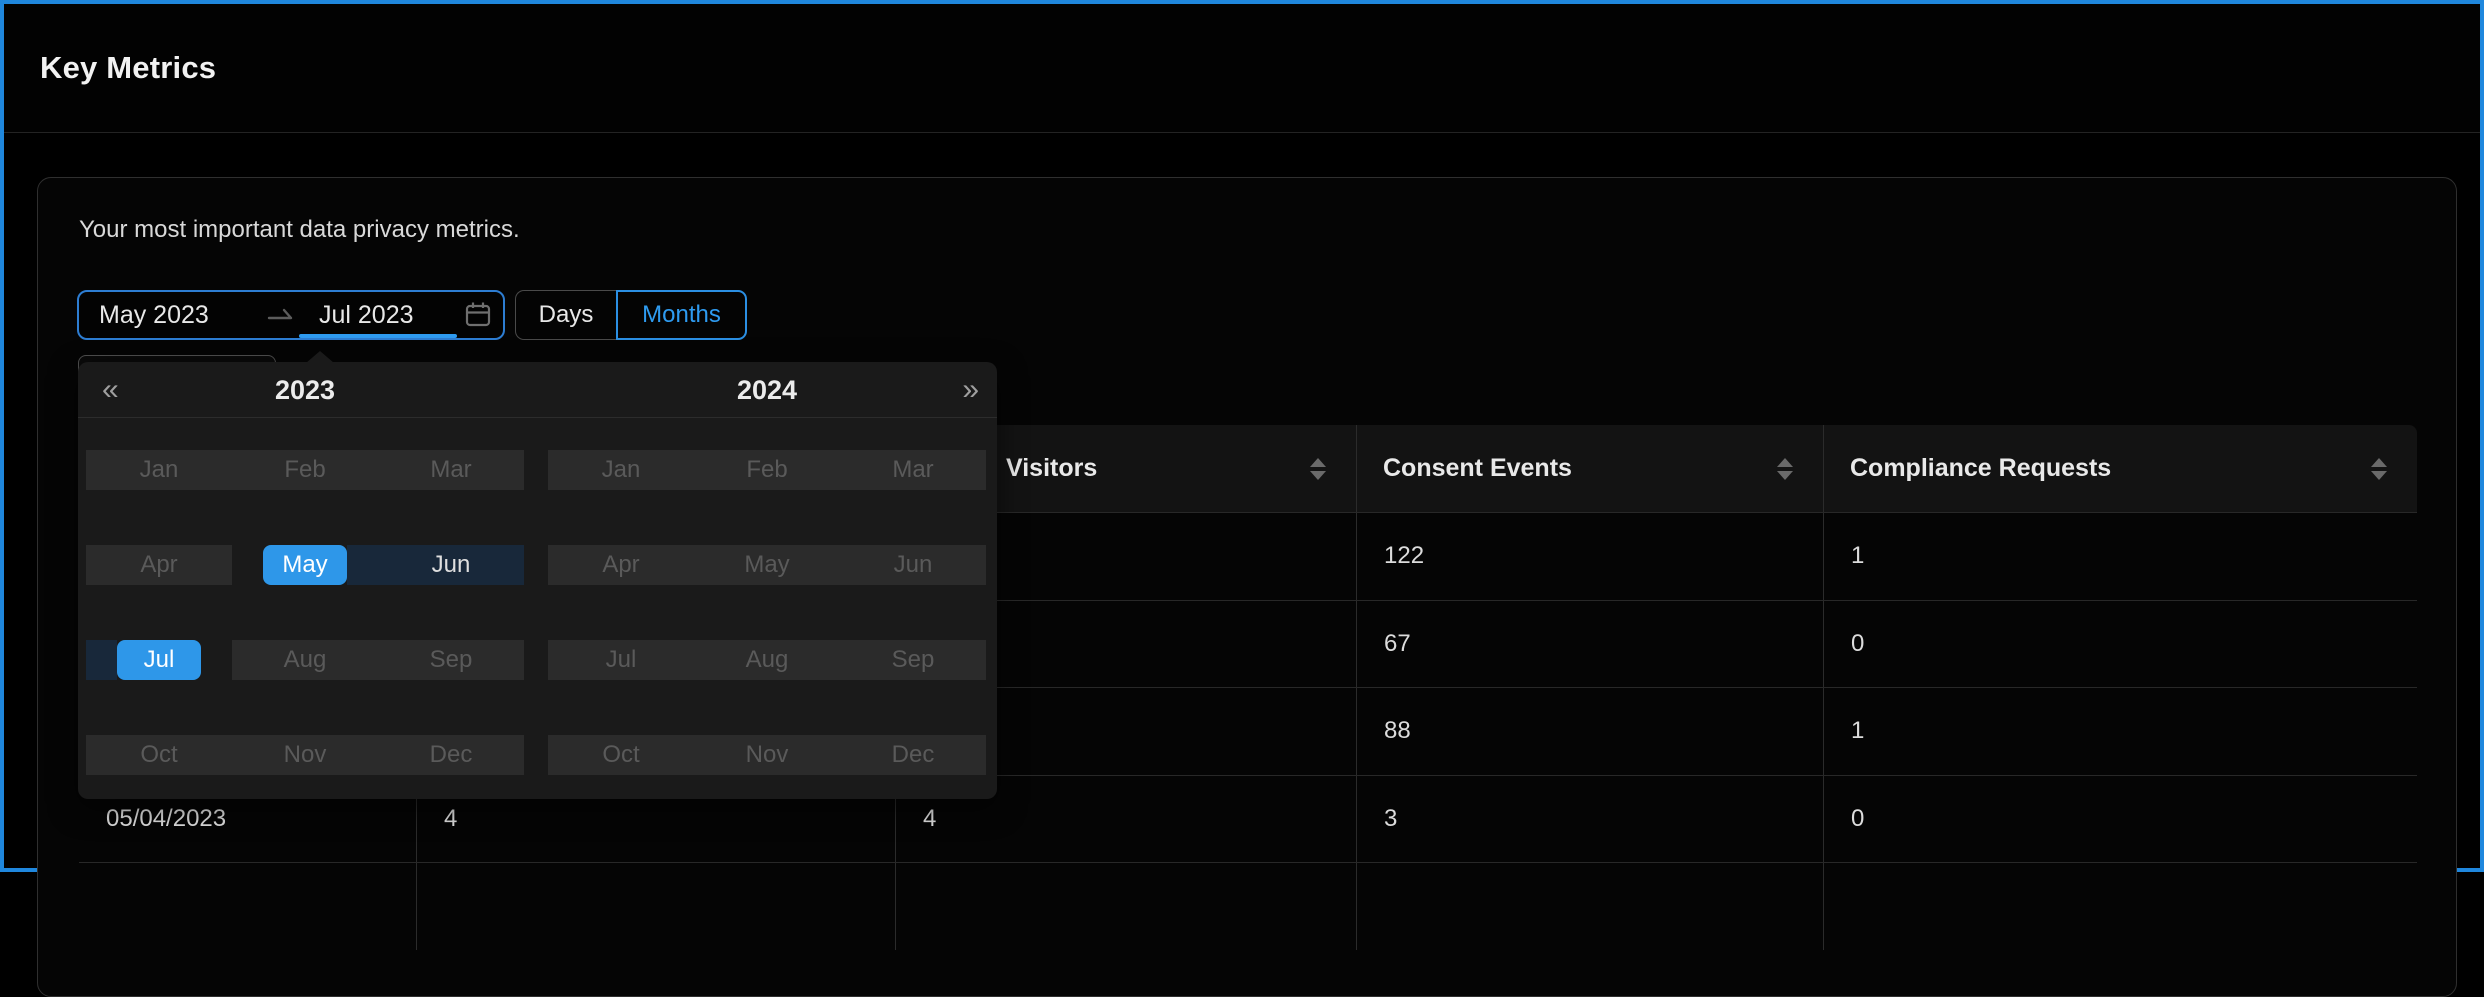 This screenshot has width=2484, height=997. Describe the element at coordinates (320, 357) in the screenshot. I see `popover-arrow` at that location.